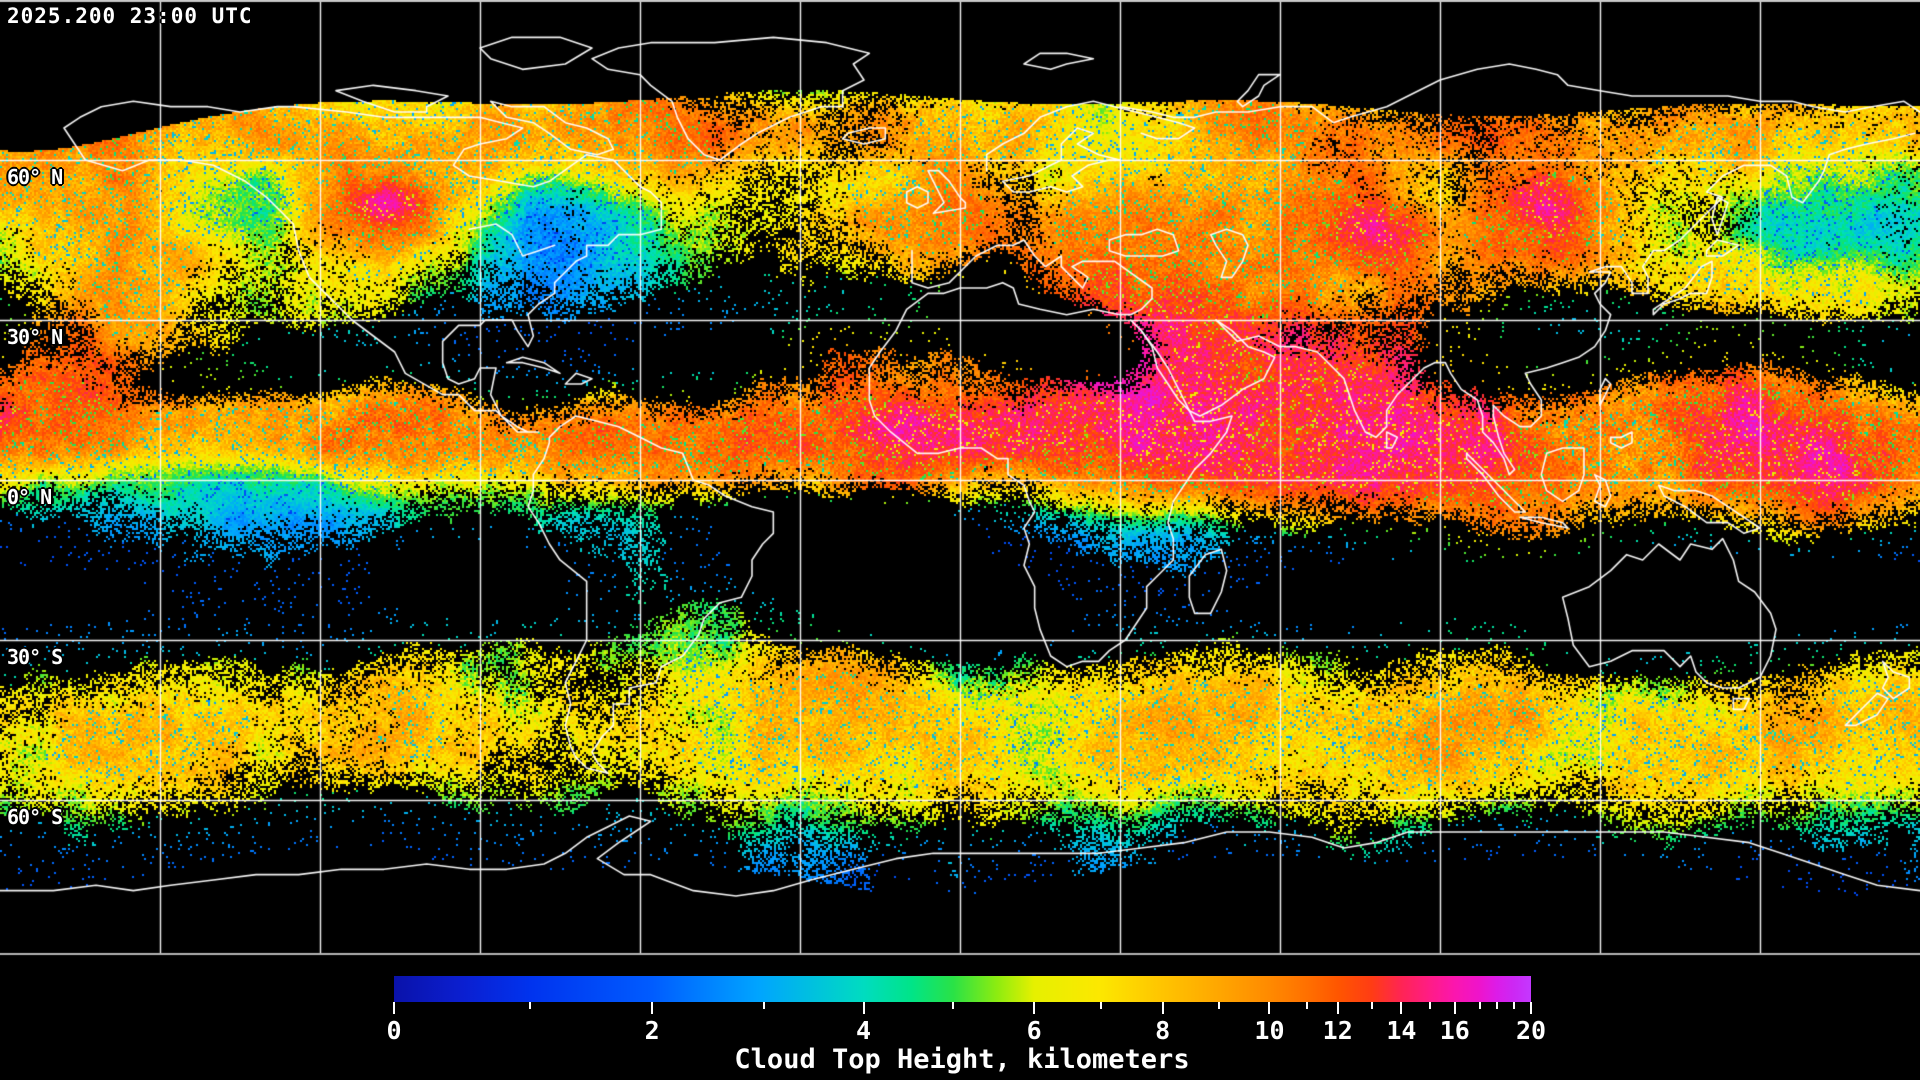 This screenshot has height=1080, width=1920. Describe the element at coordinates (1163, 1030) in the screenshot. I see `colorbar-tick-label: 8` at that location.